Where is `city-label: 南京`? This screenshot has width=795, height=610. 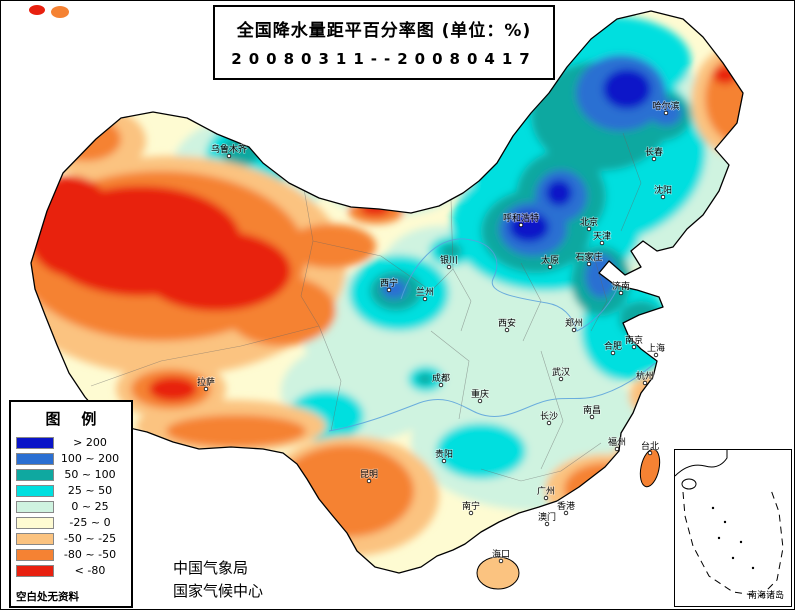
city-label: 南京 is located at coordinates (634, 340).